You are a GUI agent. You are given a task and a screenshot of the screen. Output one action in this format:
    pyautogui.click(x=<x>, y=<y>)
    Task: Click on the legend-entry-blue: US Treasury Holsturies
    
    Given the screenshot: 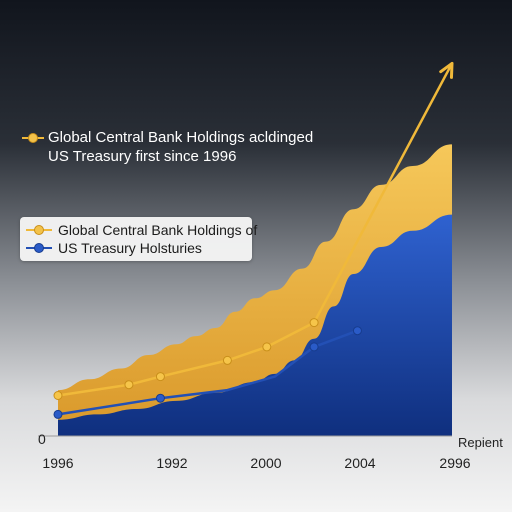 What is the action you would take?
    pyautogui.click(x=136, y=248)
    